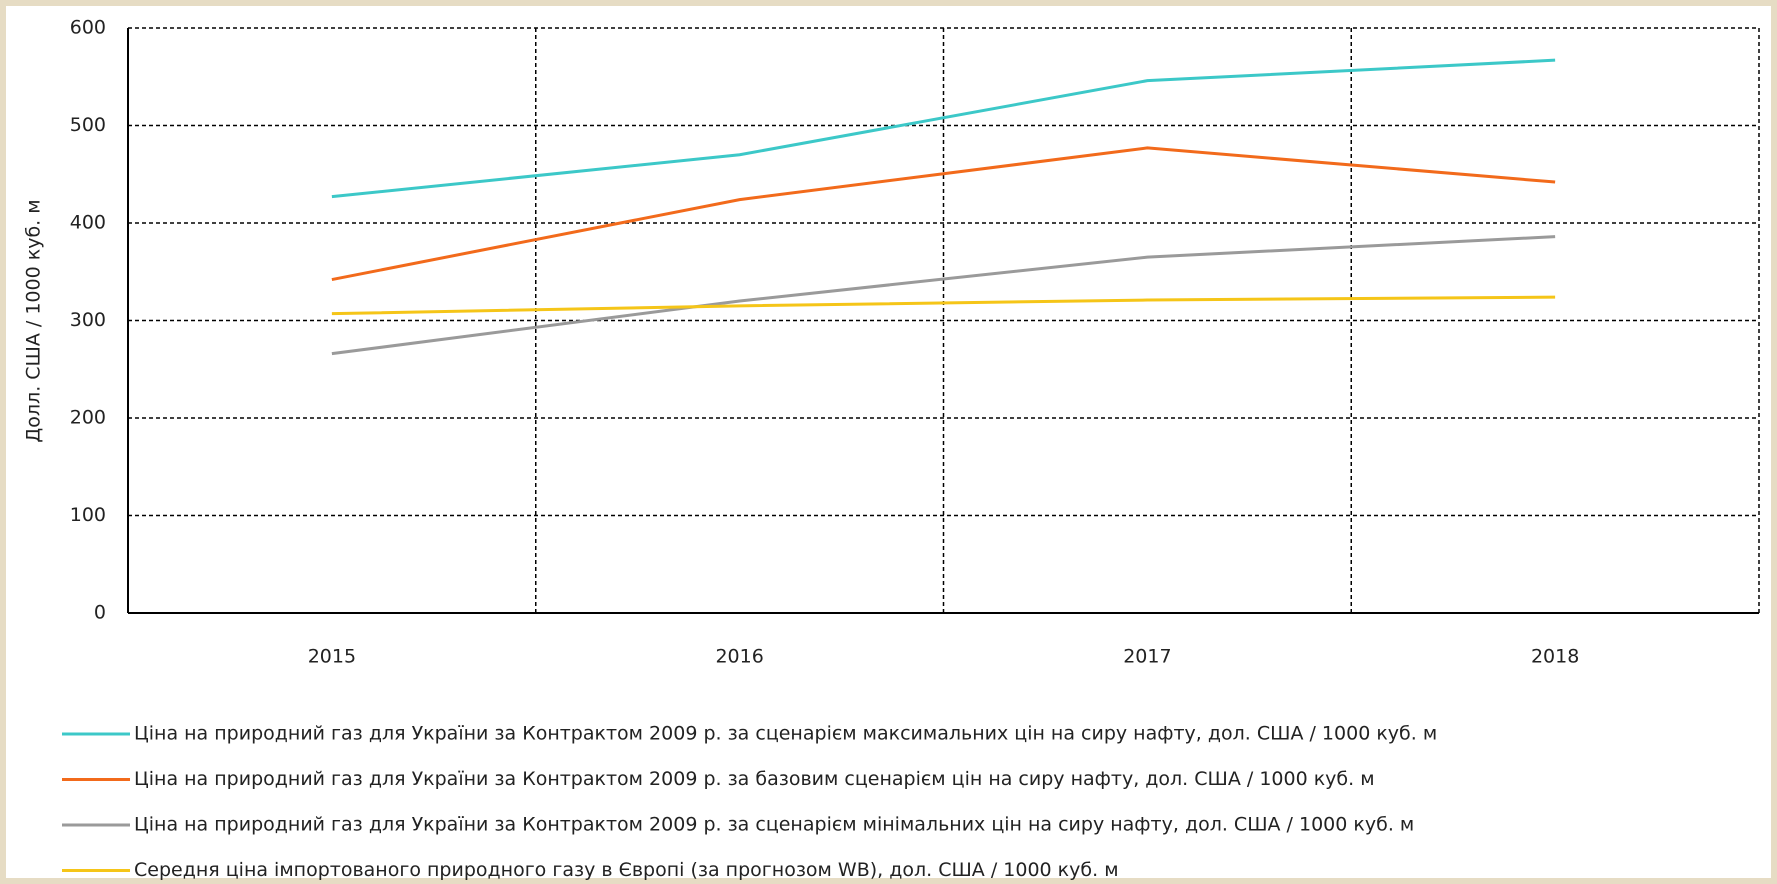 The image size is (1777, 884). I want to click on y-axis-label: Долл. США / 1000 куб. м, so click(34, 320).